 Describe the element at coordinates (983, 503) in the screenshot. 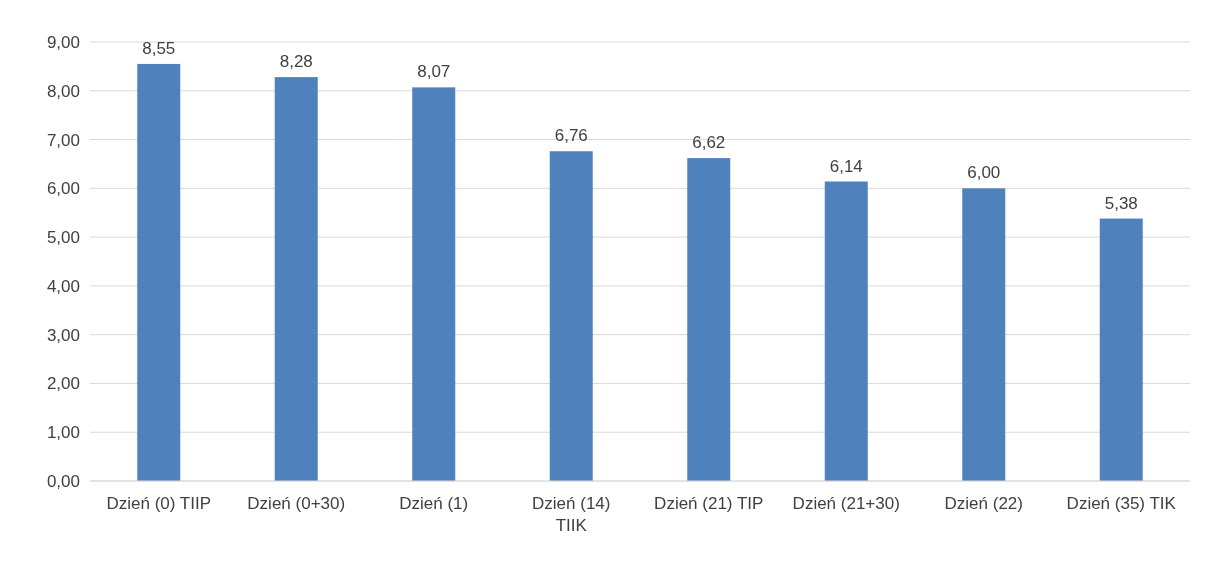

I see `x-tick-label: Dzień (22)` at that location.